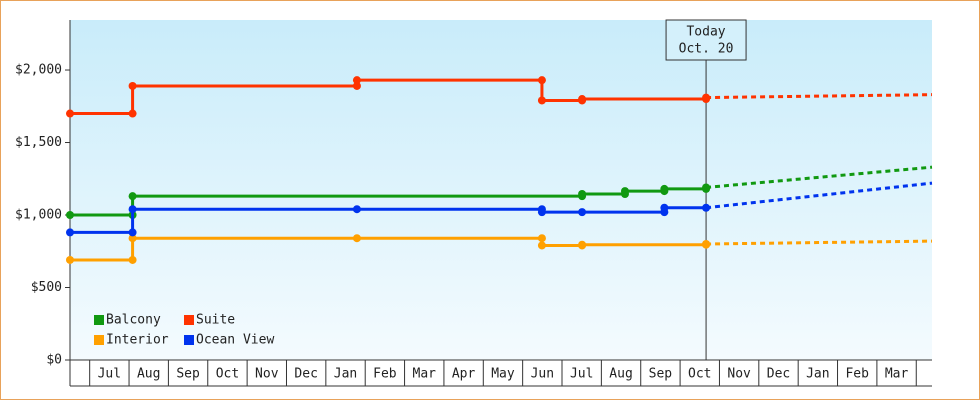  What do you see at coordinates (464, 374) in the screenshot?
I see `x-tick-label: Apr` at bounding box center [464, 374].